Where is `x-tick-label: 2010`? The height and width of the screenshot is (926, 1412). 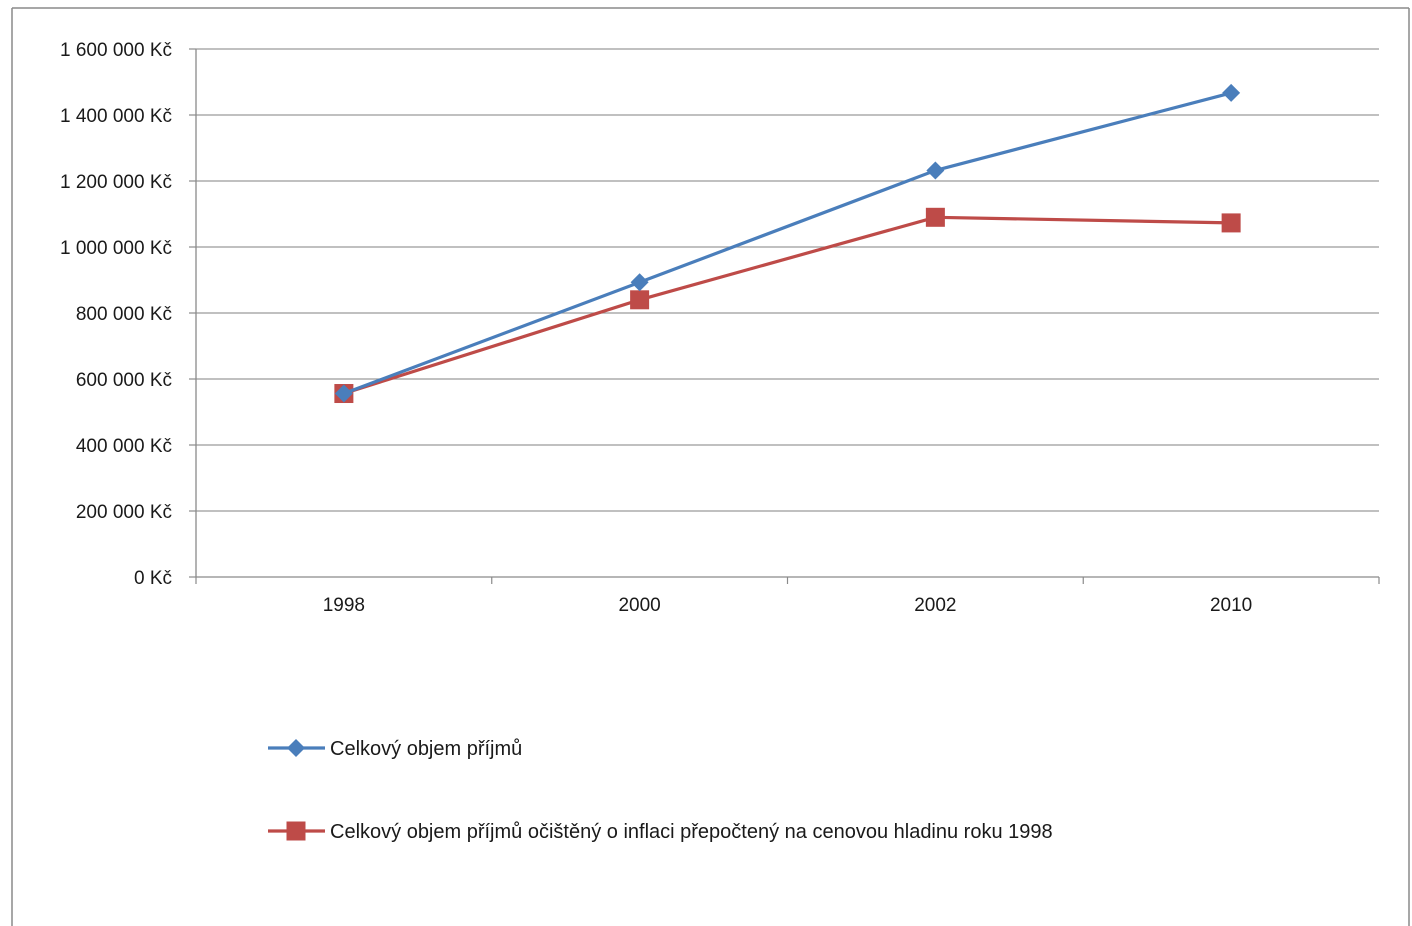
x-tick-label: 2010 is located at coordinates (1231, 605).